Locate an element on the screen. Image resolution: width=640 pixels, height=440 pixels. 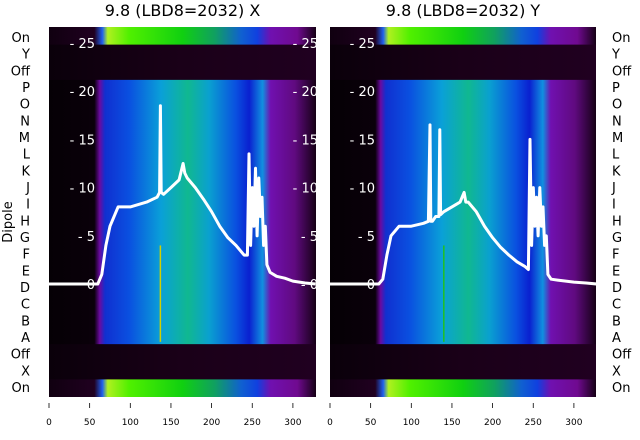
row-label-left: E is located at coordinates (26, 271).